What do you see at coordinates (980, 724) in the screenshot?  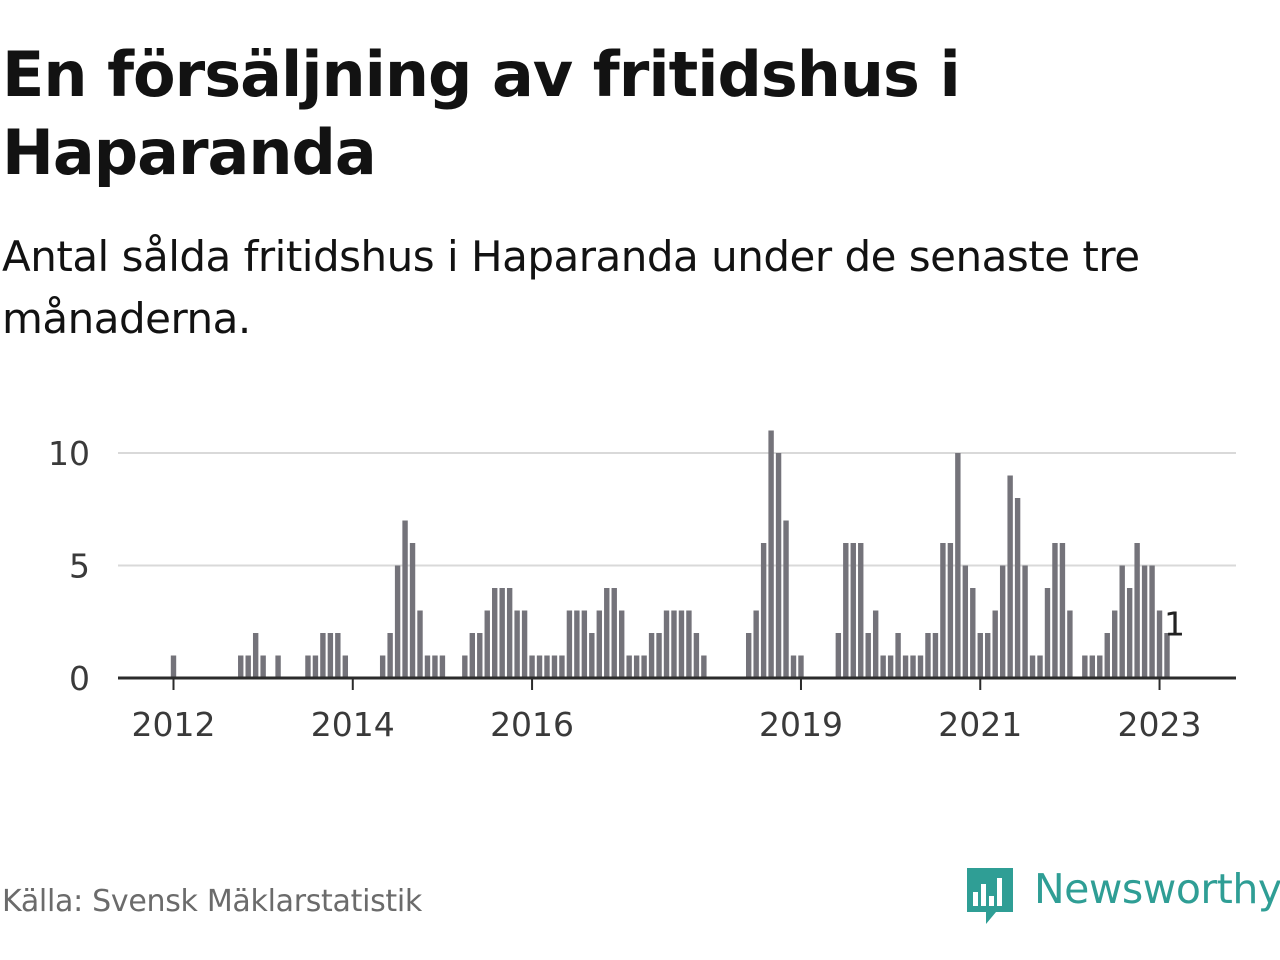 I see `x-tick-label: 2021` at bounding box center [980, 724].